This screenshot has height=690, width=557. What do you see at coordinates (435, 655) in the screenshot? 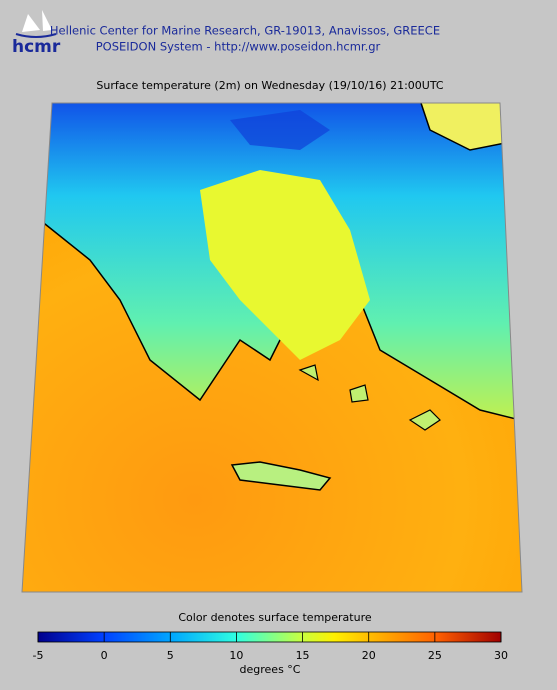
I see `colorbar-tick-label: 25` at bounding box center [435, 655].